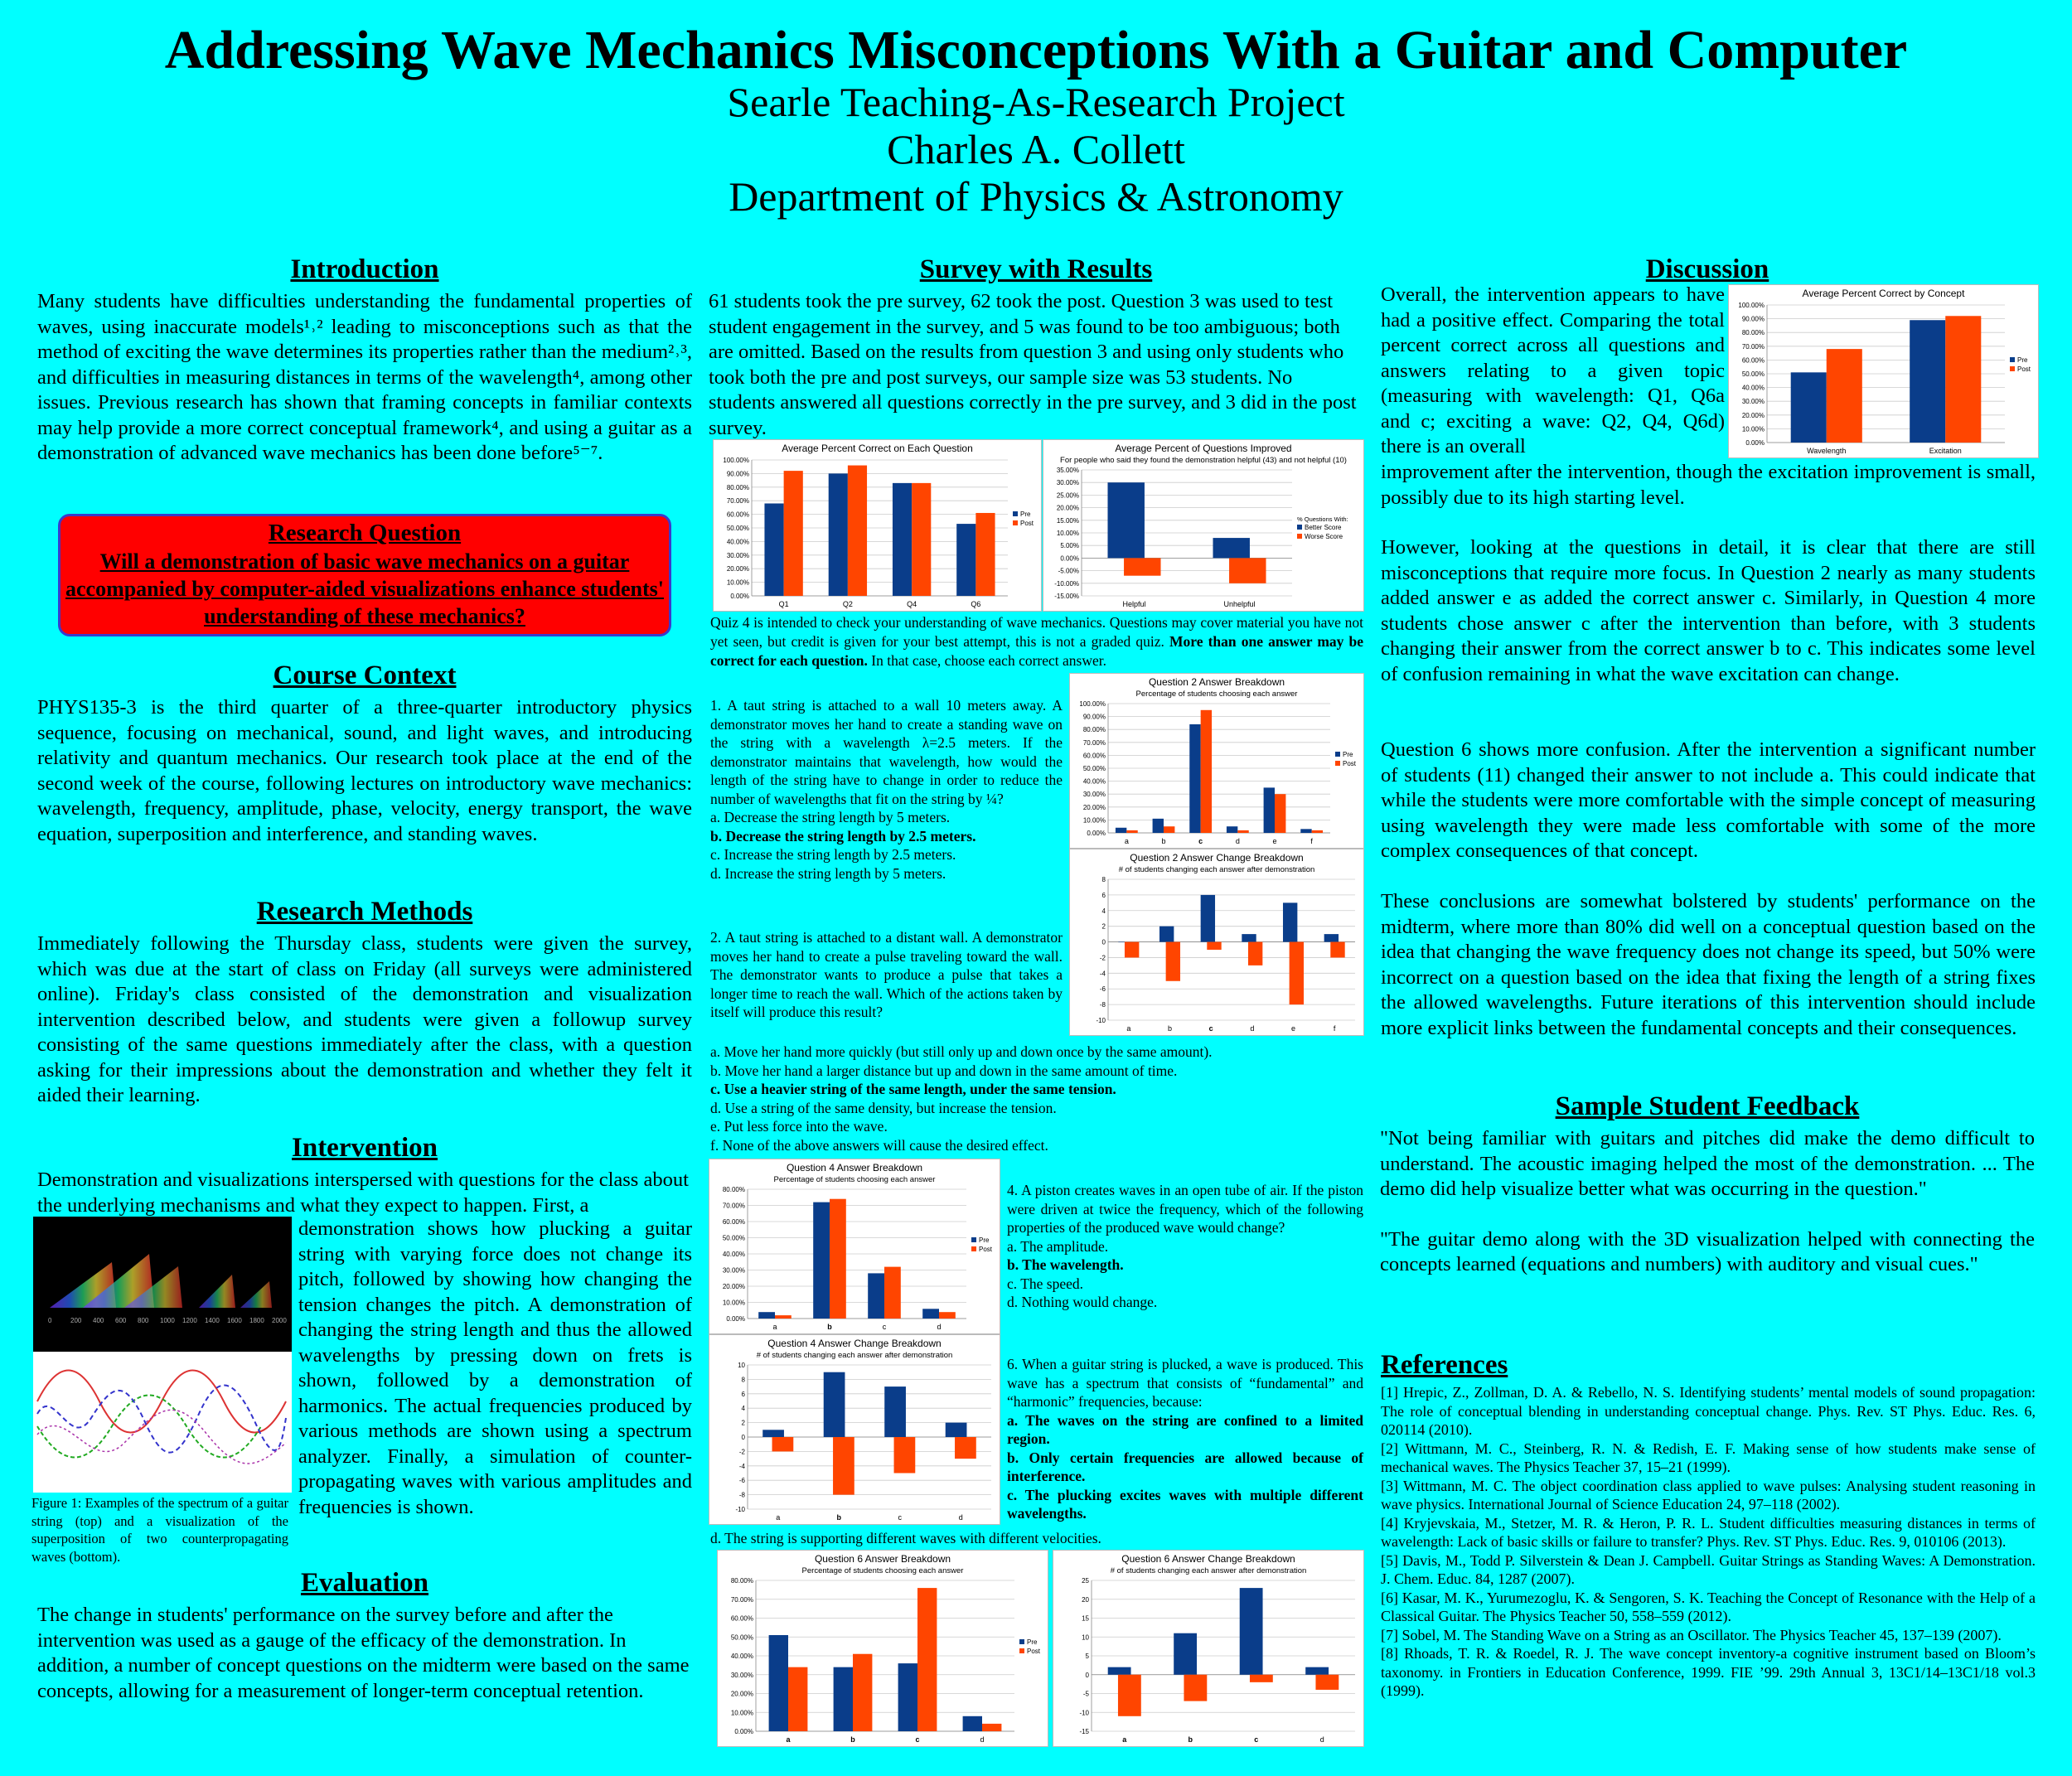  What do you see at coordinates (1032, 1642) in the screenshot?
I see `chart-legend-label: Pre` at bounding box center [1032, 1642].